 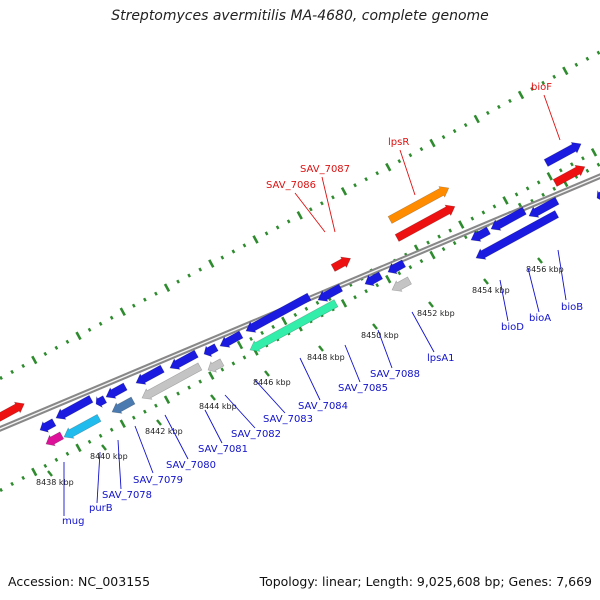 What do you see at coordinates (127, 495) in the screenshot?
I see `gene-label: SAV_7078` at bounding box center [127, 495].